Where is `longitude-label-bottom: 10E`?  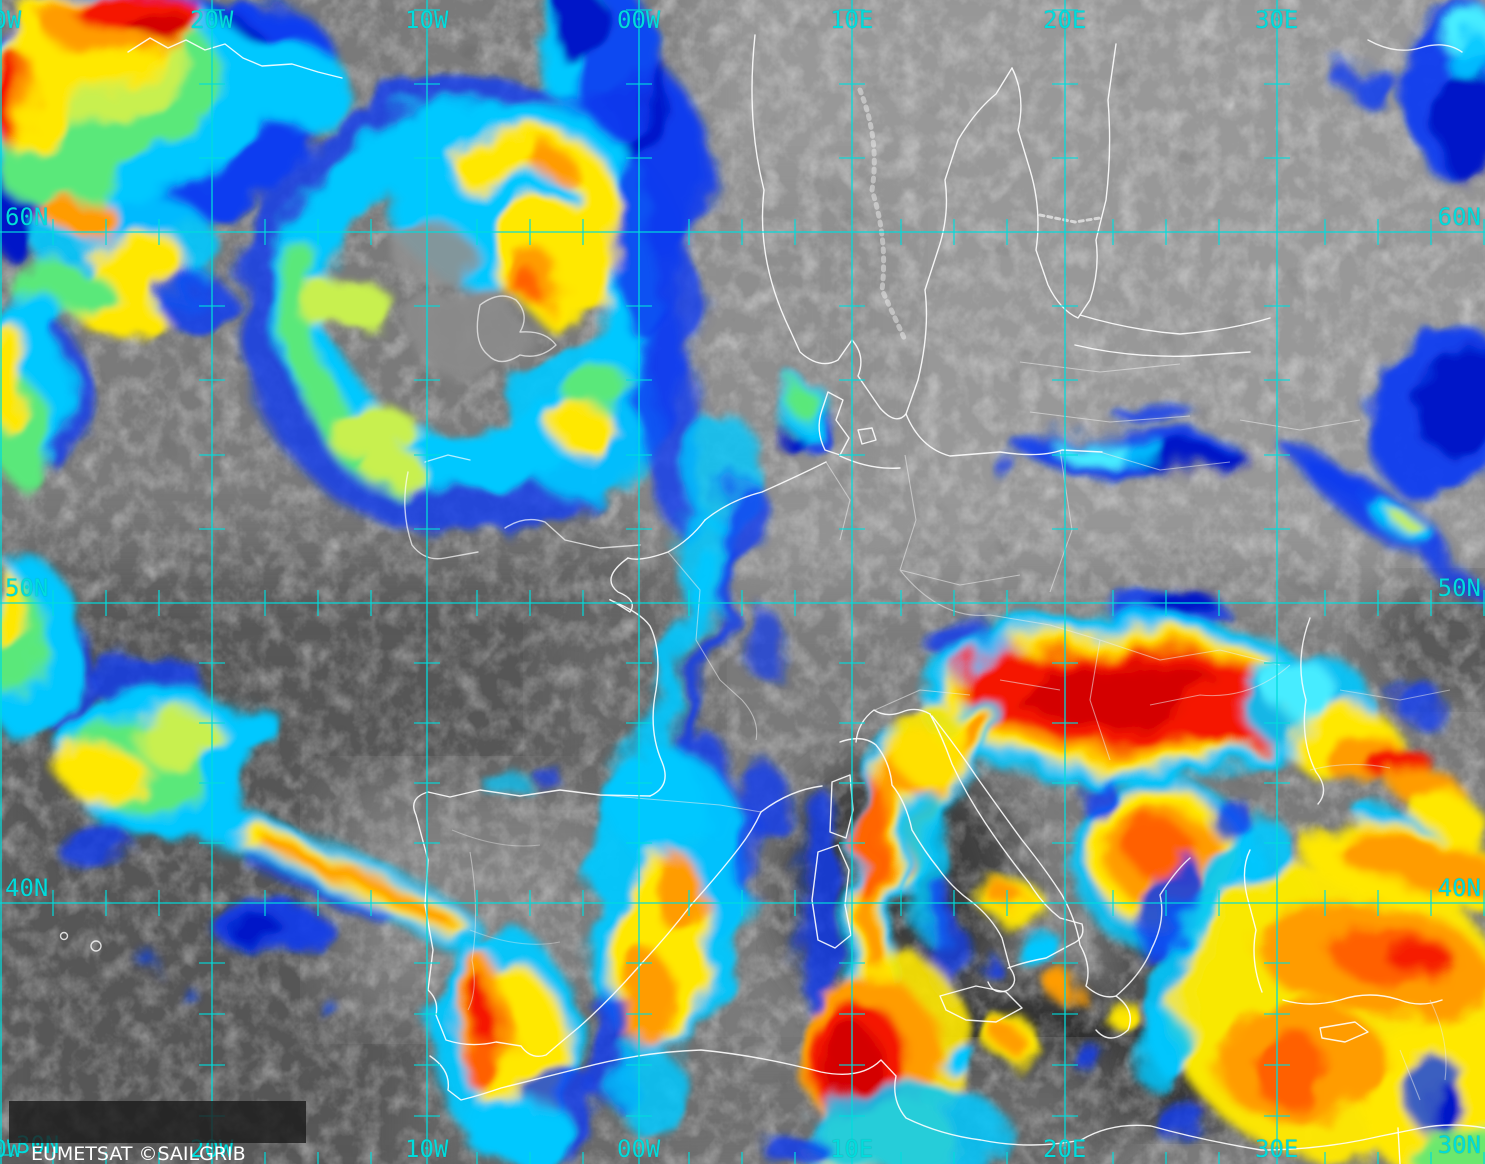
longitude-label-bottom: 10E is located at coordinates (852, 1149).